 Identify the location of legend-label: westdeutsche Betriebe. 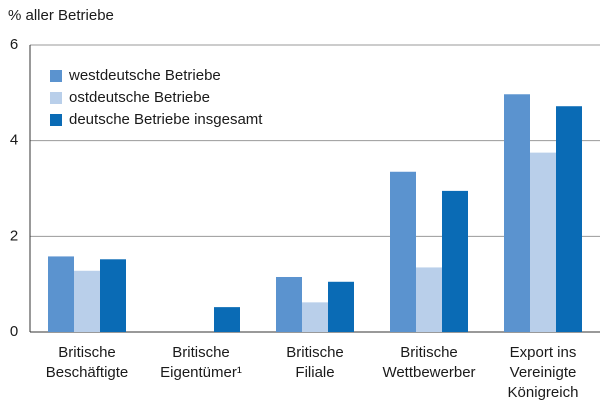
(144, 75).